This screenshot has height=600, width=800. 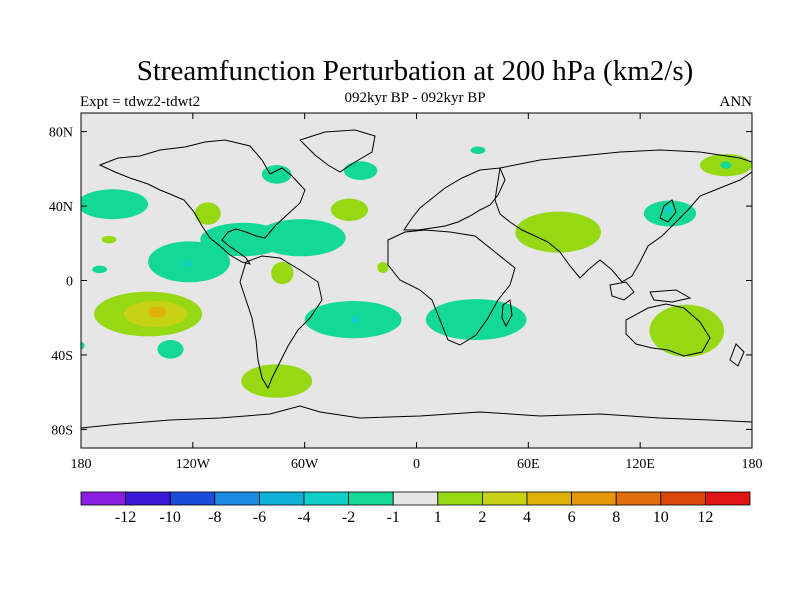 I want to click on coast-japan, so click(x=668, y=211).